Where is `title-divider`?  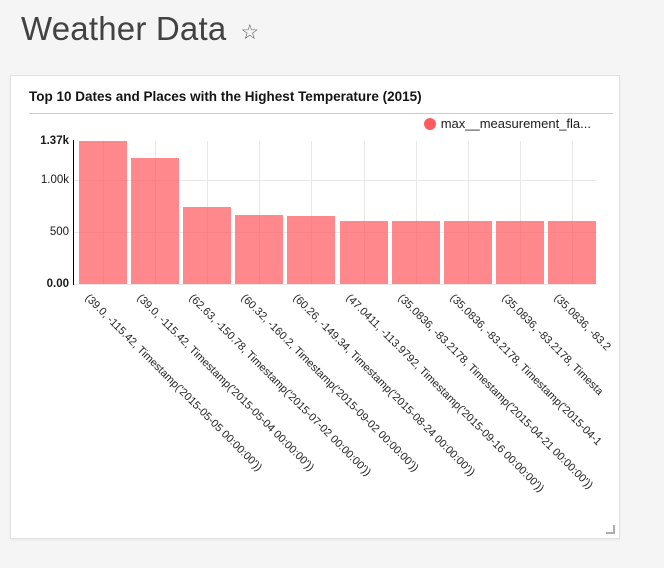 title-divider is located at coordinates (321, 113).